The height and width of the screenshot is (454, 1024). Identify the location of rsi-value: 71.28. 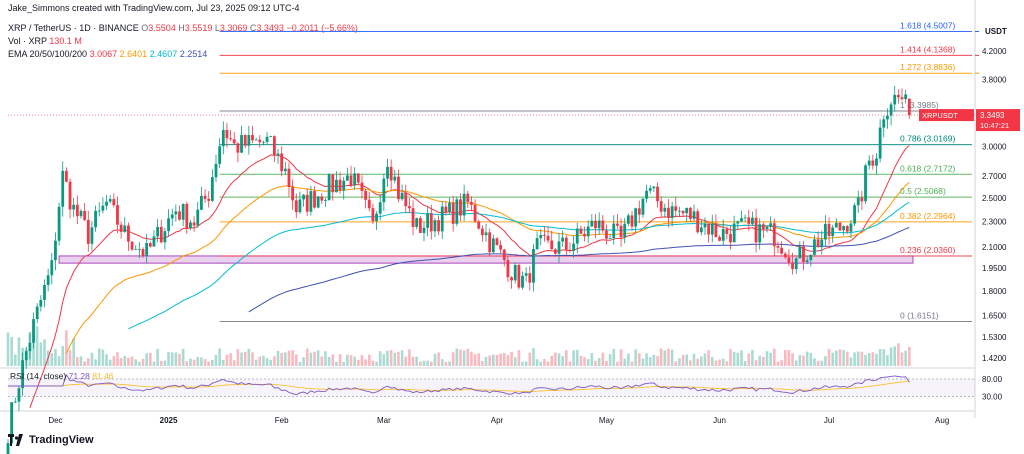
(79, 376).